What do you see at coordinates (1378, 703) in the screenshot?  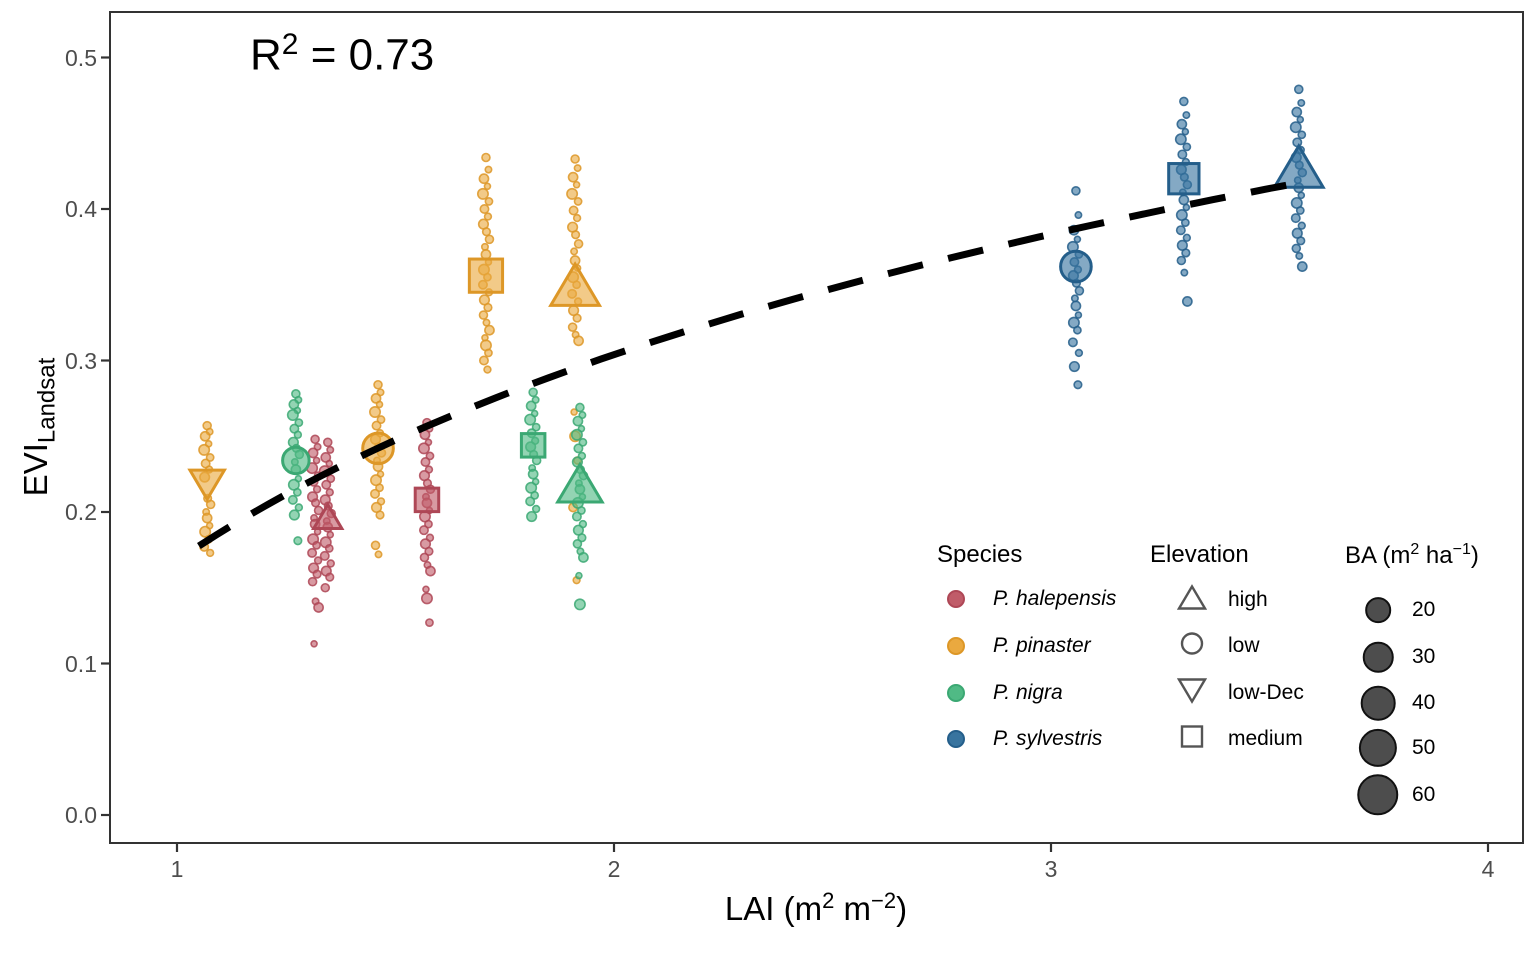 I see `ba-40-circle-icon` at bounding box center [1378, 703].